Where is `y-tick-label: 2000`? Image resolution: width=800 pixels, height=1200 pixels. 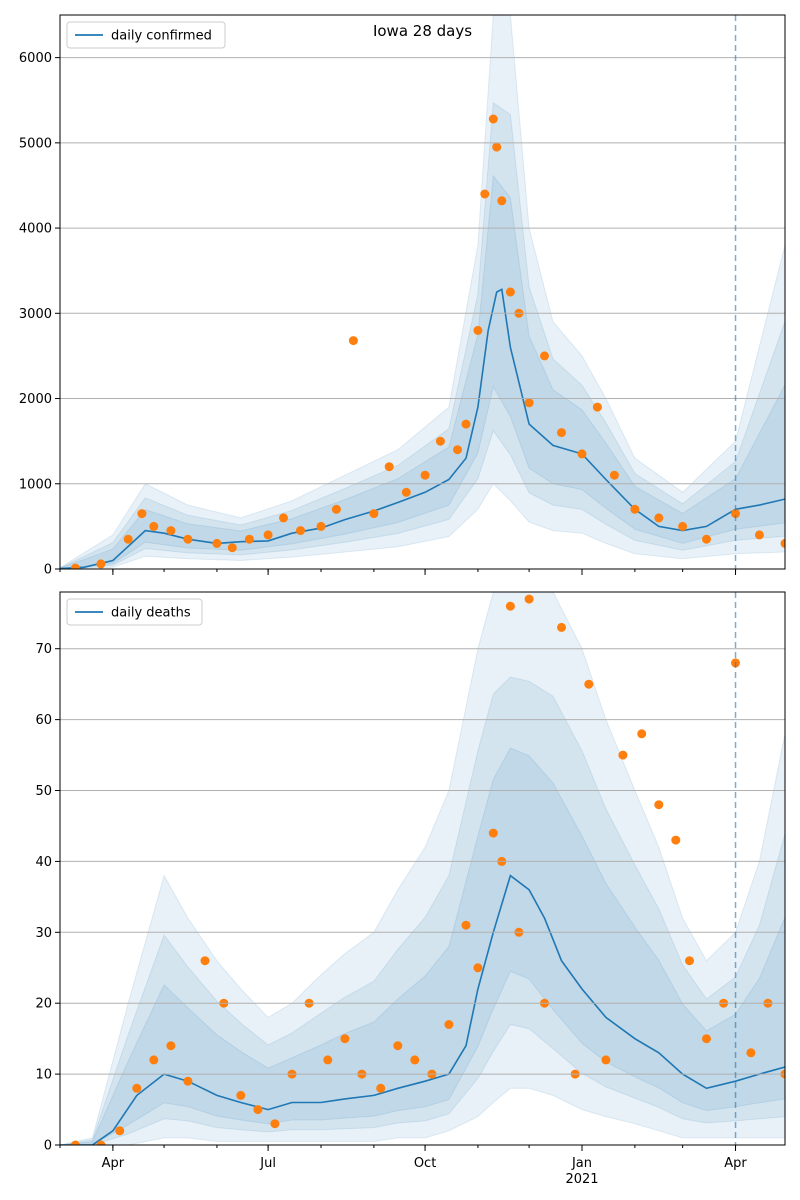 y-tick-label: 2000 is located at coordinates (35, 399).